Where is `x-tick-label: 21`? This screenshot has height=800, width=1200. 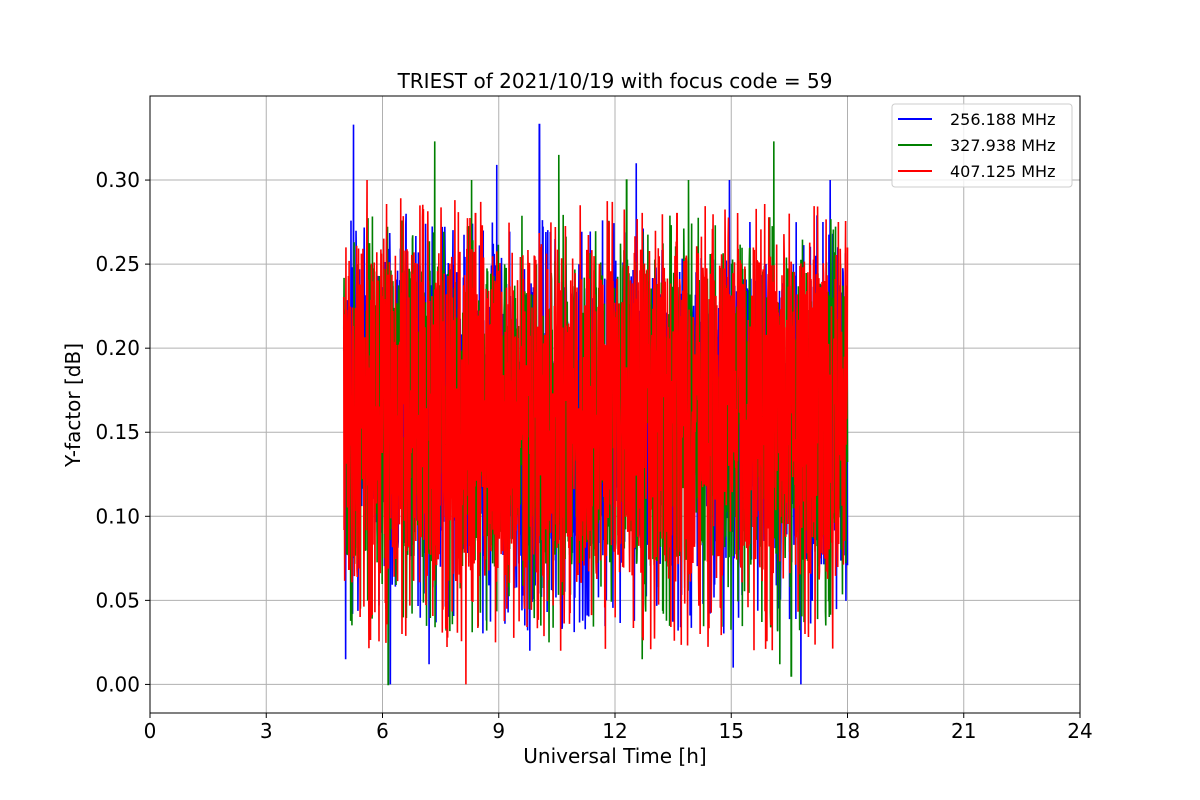 x-tick-label: 21 is located at coordinates (963, 731).